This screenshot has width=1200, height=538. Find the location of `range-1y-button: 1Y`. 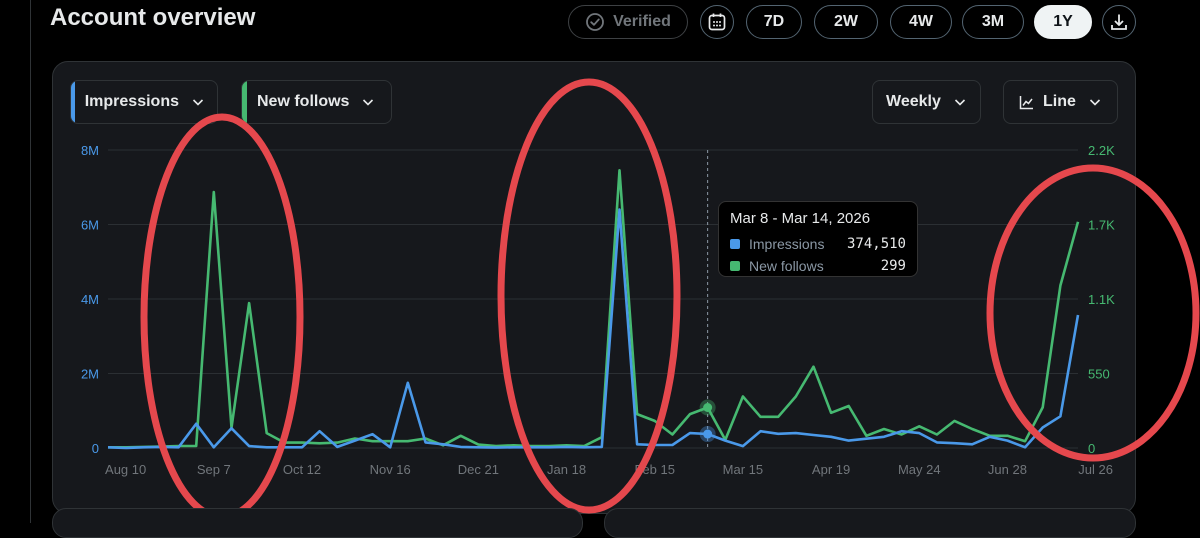

range-1y-button: 1Y is located at coordinates (1063, 22).